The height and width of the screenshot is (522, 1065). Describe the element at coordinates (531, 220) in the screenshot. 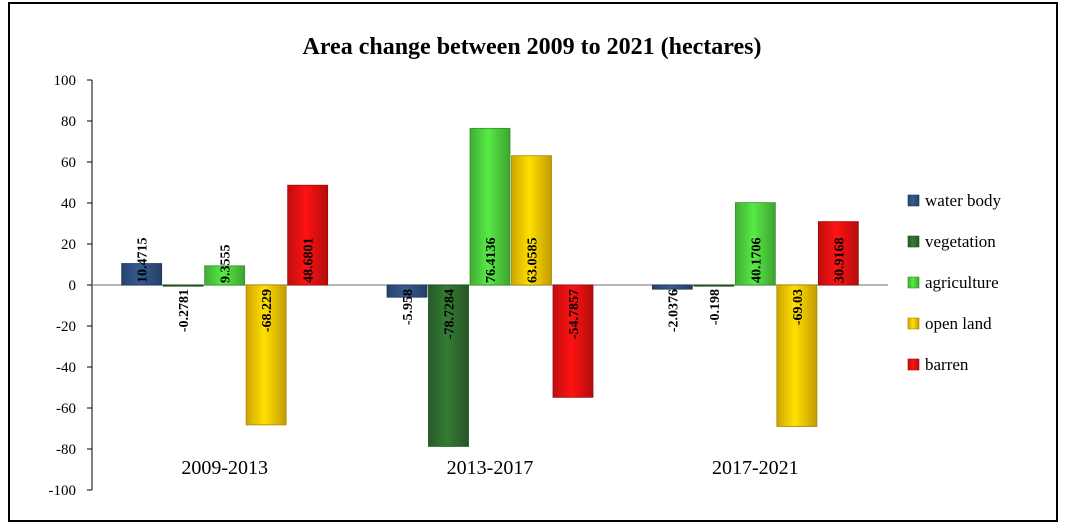

I see `bar-open-land-2013-2017` at that location.